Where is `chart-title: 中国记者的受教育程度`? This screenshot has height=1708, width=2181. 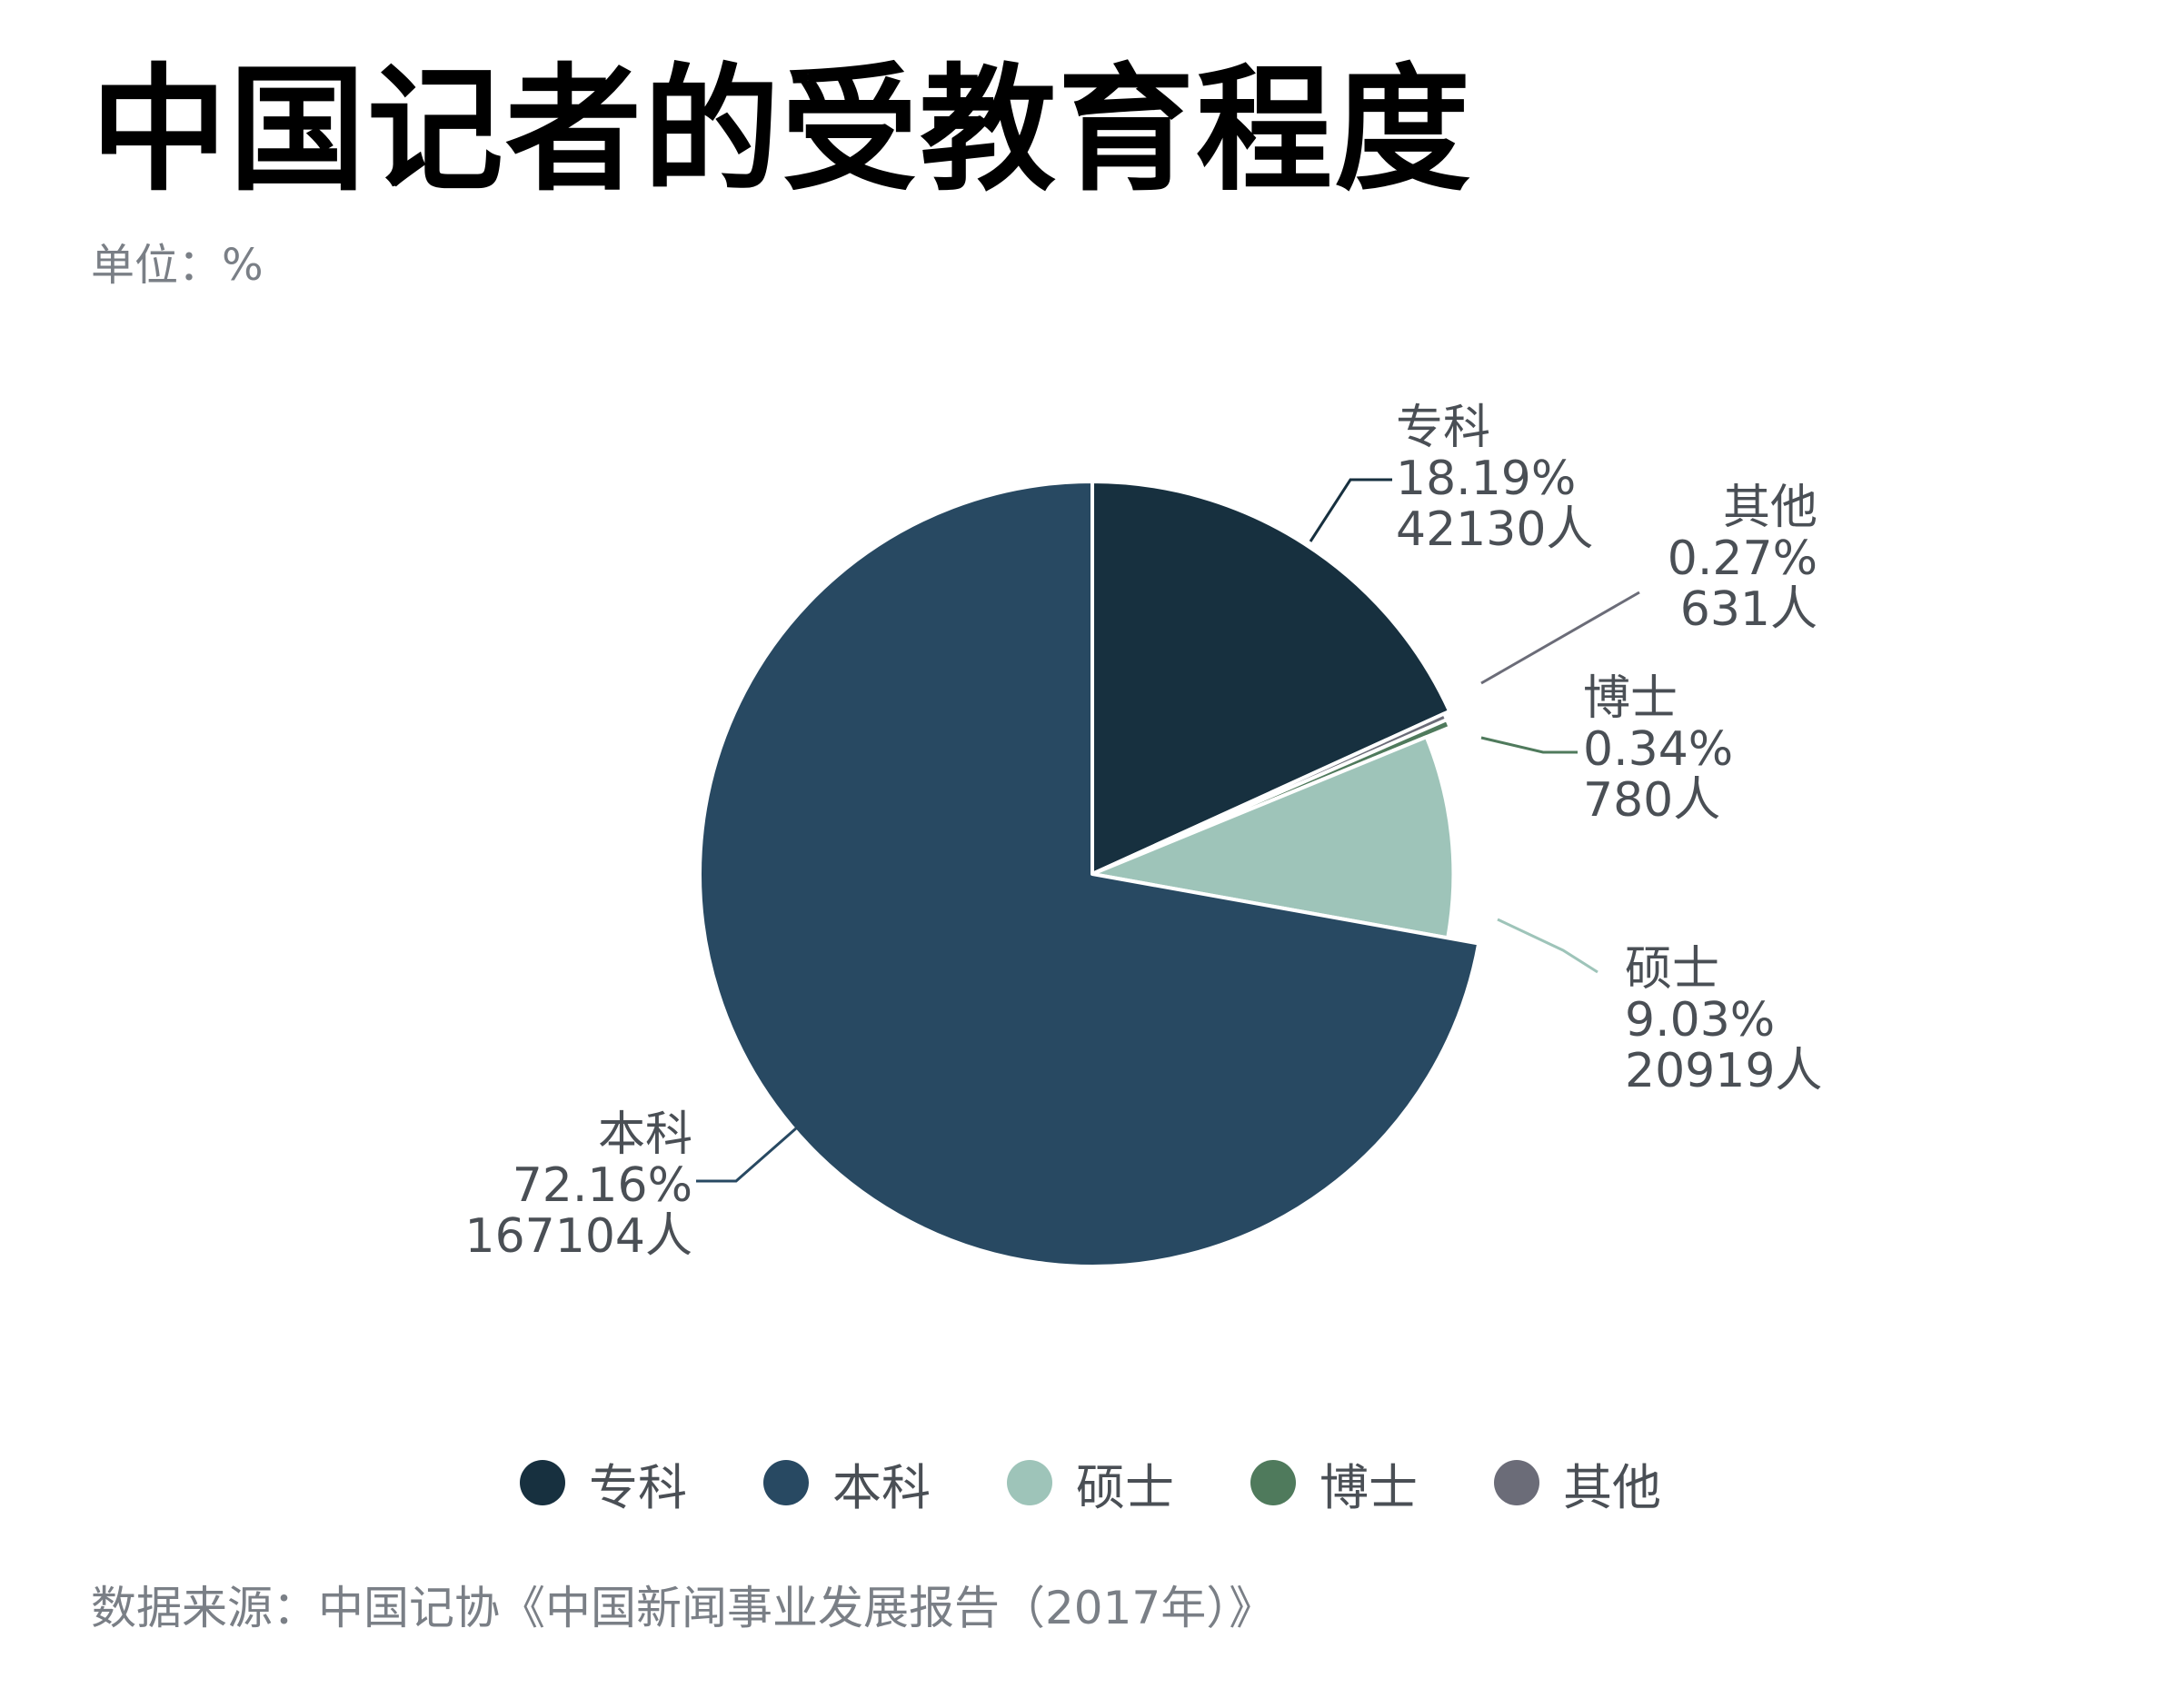 chart-title: 中国记者的受教育程度 is located at coordinates (782, 131).